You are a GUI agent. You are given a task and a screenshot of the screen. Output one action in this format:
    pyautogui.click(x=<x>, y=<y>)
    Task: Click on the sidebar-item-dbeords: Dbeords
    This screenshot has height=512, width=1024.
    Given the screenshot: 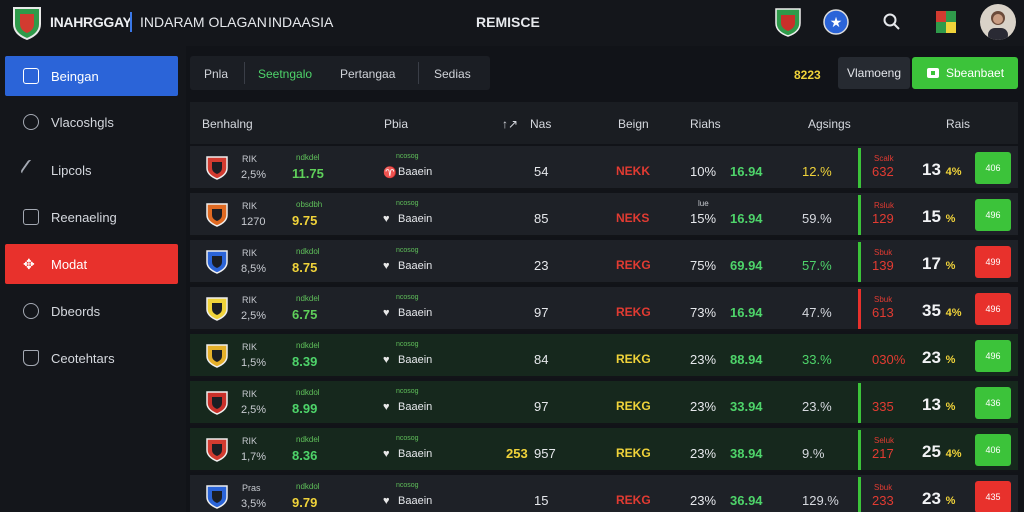 What is the action you would take?
    pyautogui.click(x=91, y=311)
    